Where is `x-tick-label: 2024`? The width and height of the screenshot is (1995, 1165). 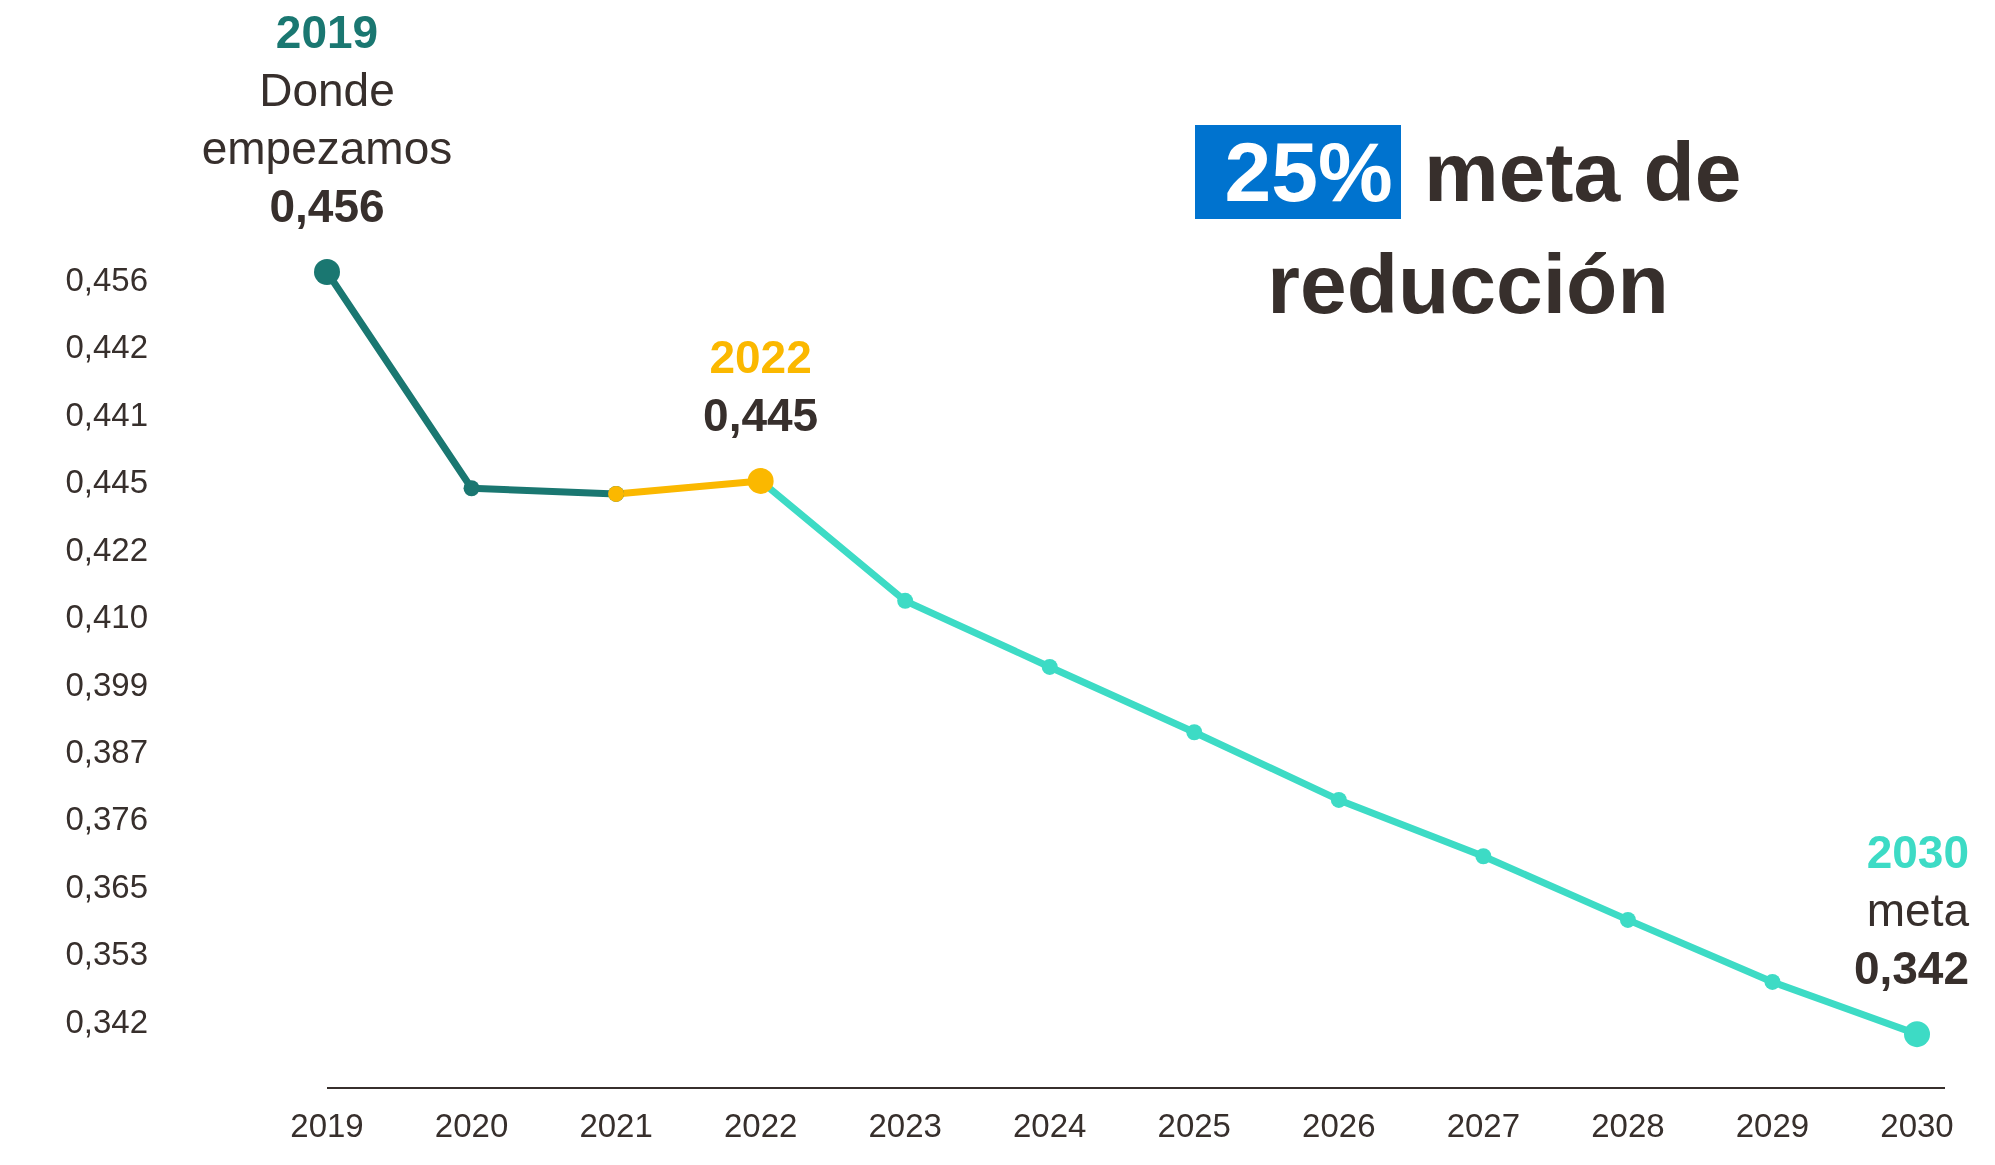
x-tick-label: 2024 is located at coordinates (1050, 1126).